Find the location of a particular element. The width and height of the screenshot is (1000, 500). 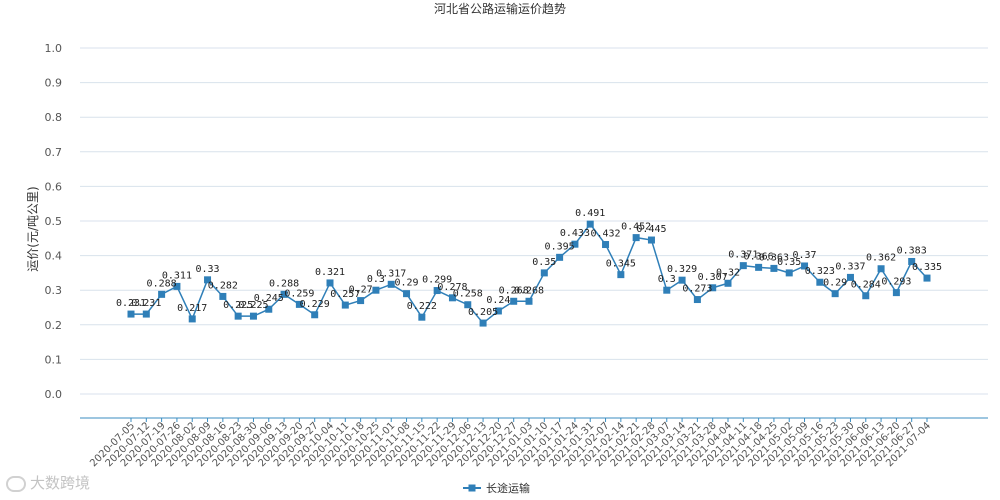

data-label: 0.222 is located at coordinates (422, 306).